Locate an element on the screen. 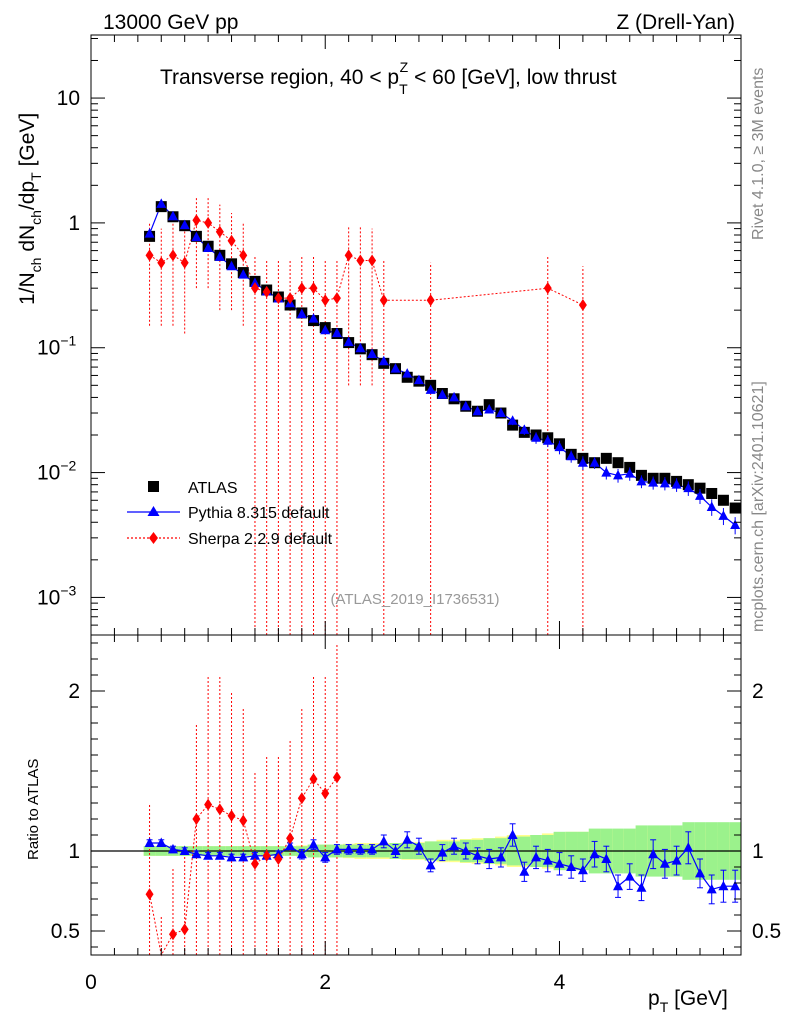 The width and height of the screenshot is (786, 1024). x-tick-label: 2 is located at coordinates (325, 982).